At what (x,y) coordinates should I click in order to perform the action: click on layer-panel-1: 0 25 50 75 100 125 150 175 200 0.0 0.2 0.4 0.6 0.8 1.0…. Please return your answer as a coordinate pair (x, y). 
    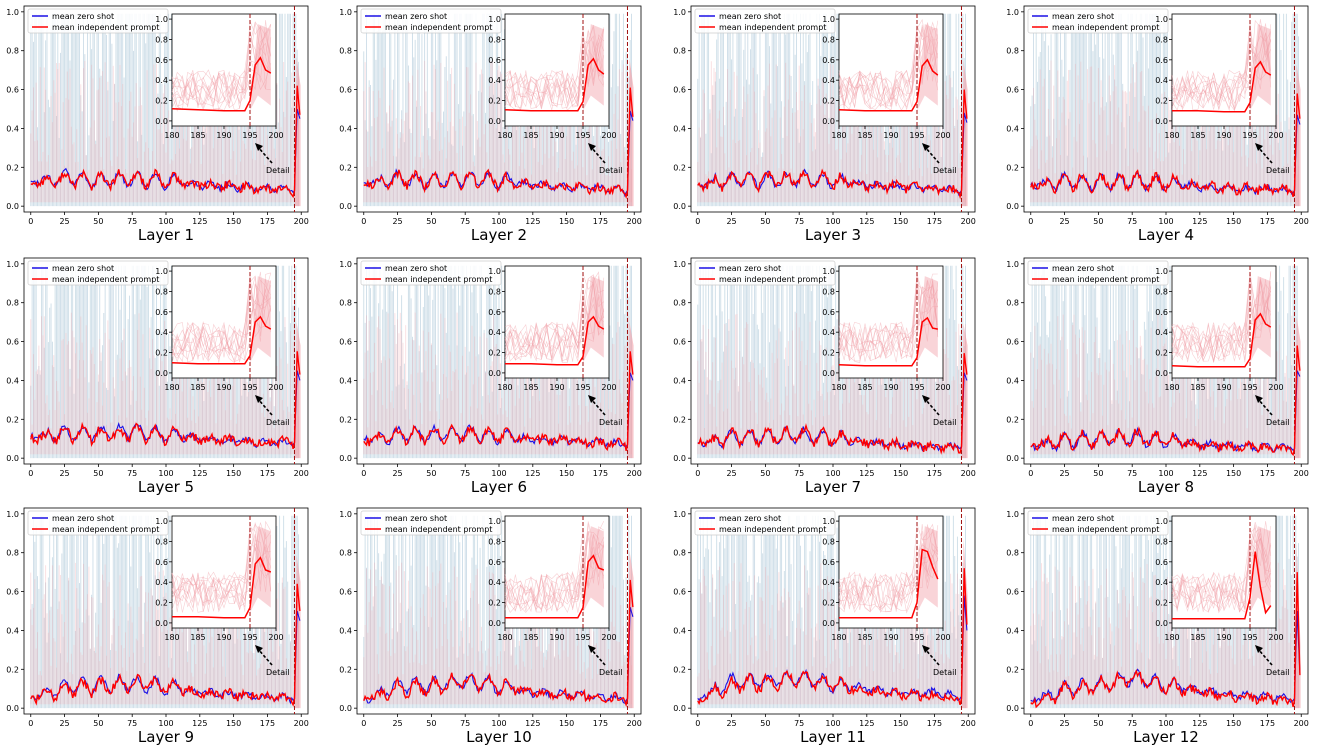
    Looking at the image, I should click on (165, 125).